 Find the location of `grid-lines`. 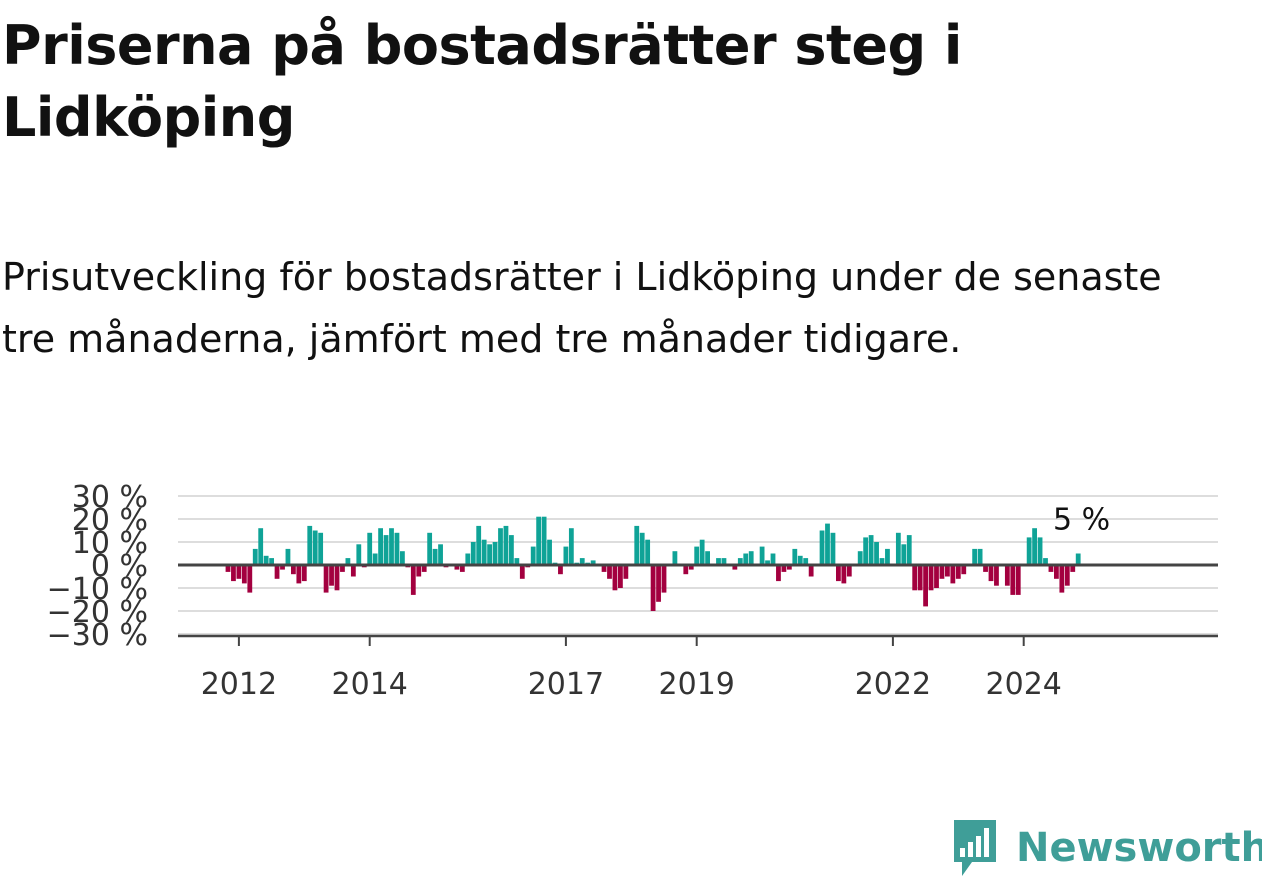

grid-lines is located at coordinates (698, 565).